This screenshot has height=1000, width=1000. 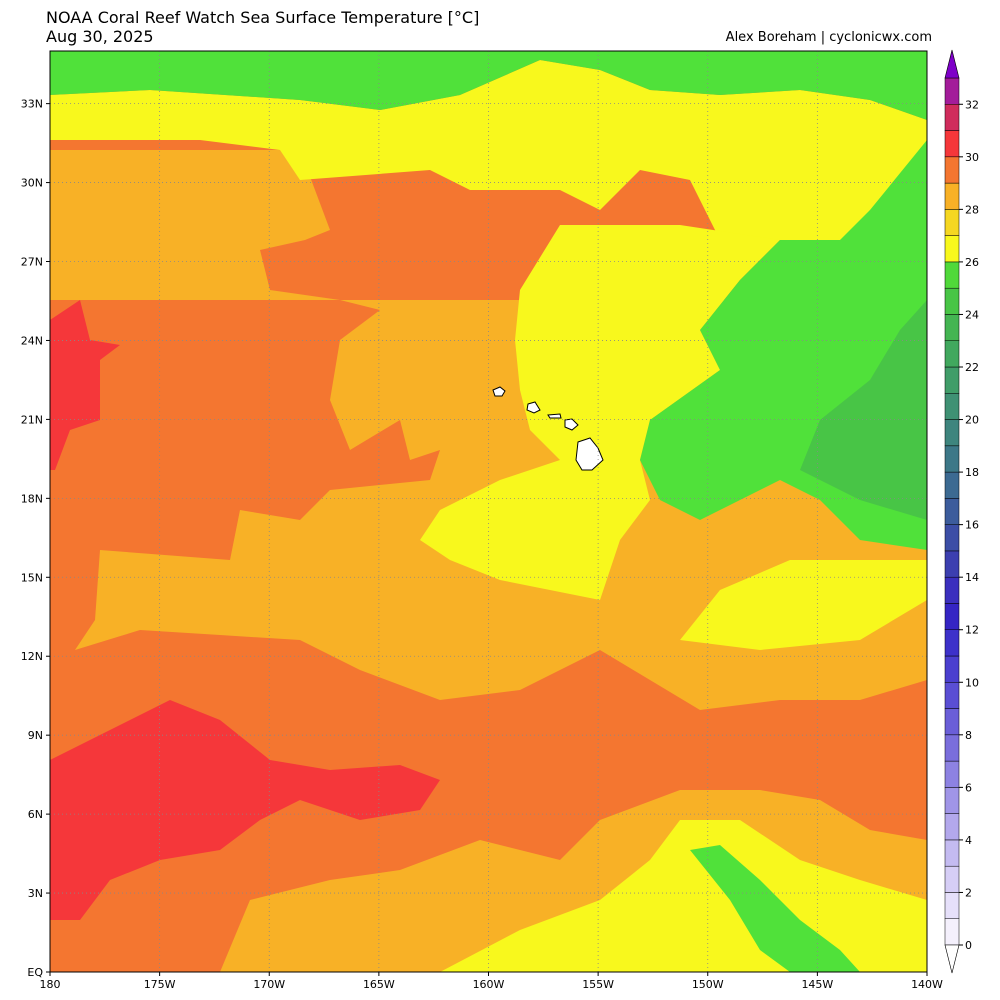 I want to click on colorbar-extend-max, so click(x=952, y=64).